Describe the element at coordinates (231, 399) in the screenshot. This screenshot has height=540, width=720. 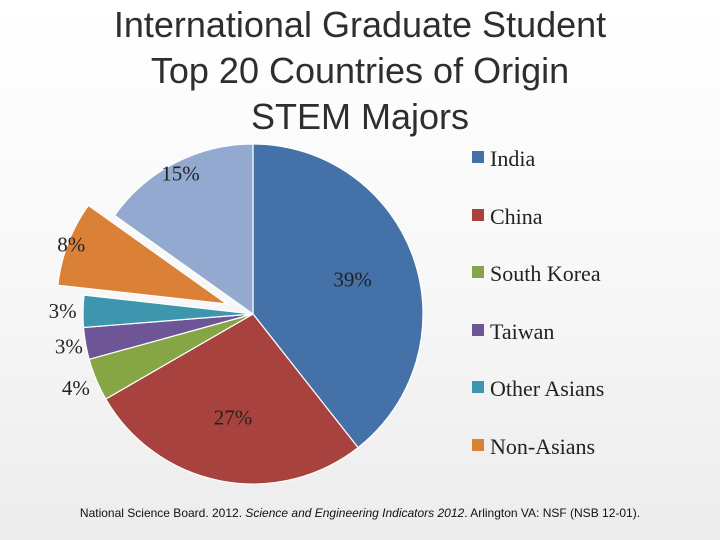
I see `pie-slice-china` at that location.